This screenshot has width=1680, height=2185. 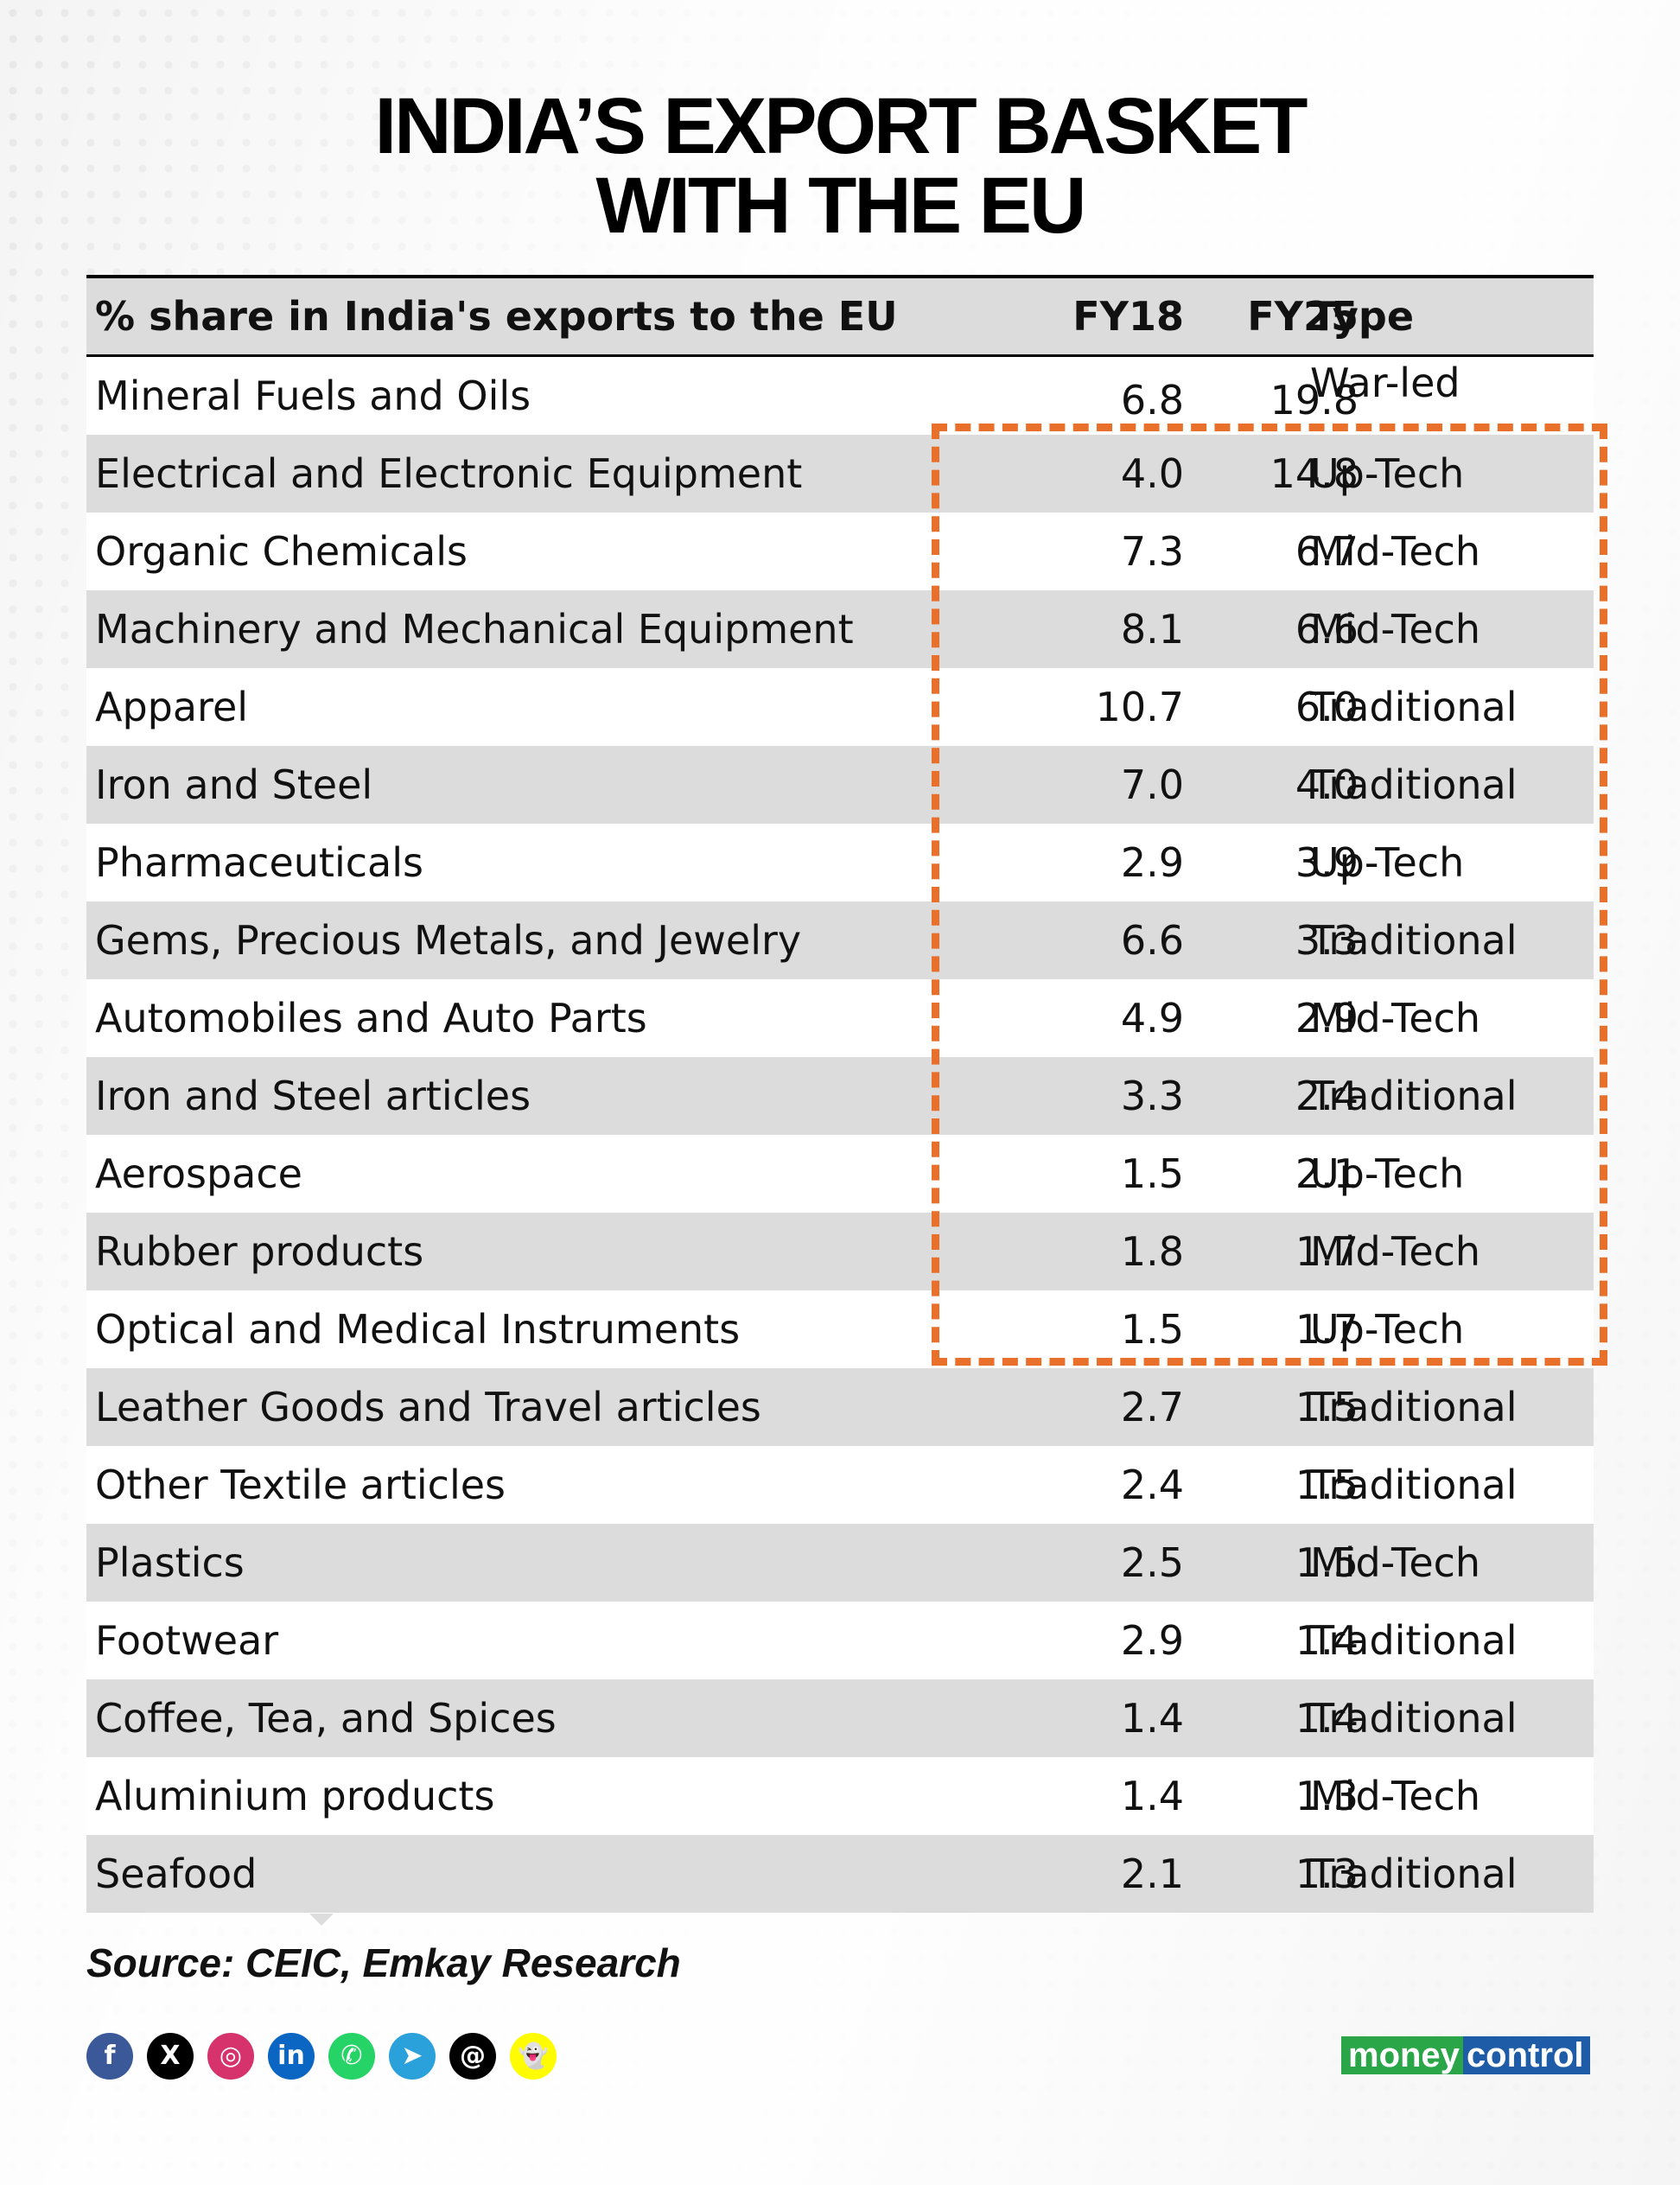 I want to click on snapchat-icon: 👻, so click(x=533, y=2056).